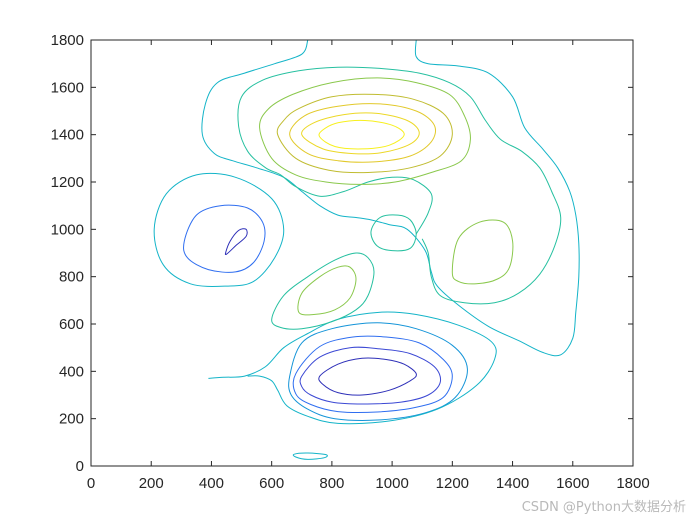 The height and width of the screenshot is (525, 700). Describe the element at coordinates (151, 483) in the screenshot. I see `x-tick-label: 200` at that location.